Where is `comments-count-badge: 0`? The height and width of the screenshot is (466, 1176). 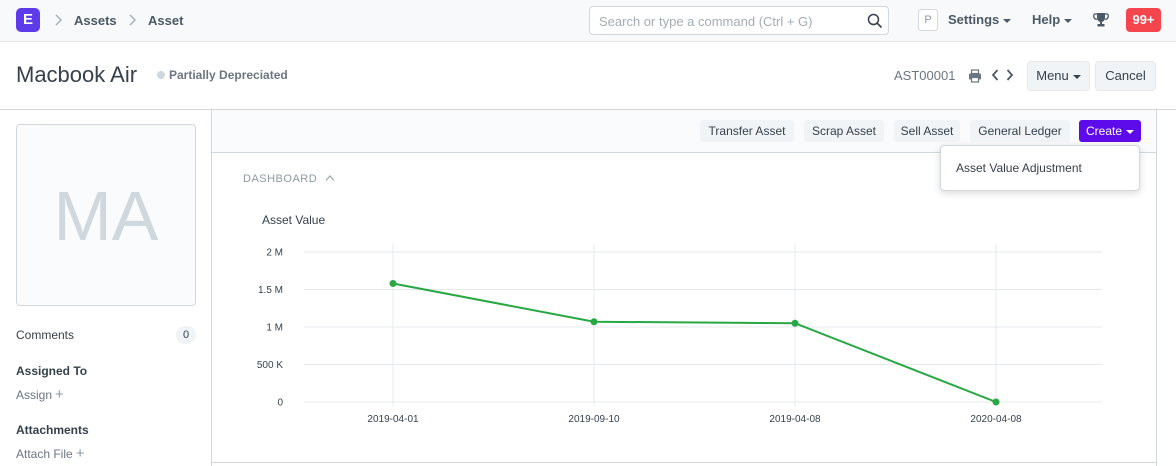 comments-count-badge: 0 is located at coordinates (186, 335).